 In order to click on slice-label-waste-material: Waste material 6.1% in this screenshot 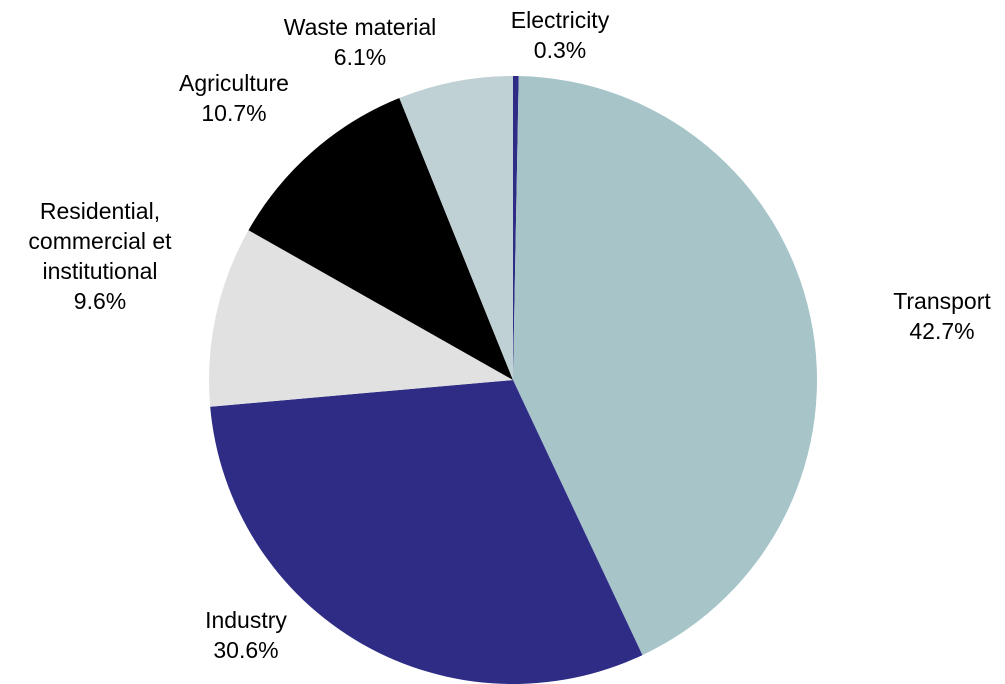, I will do `click(360, 42)`.